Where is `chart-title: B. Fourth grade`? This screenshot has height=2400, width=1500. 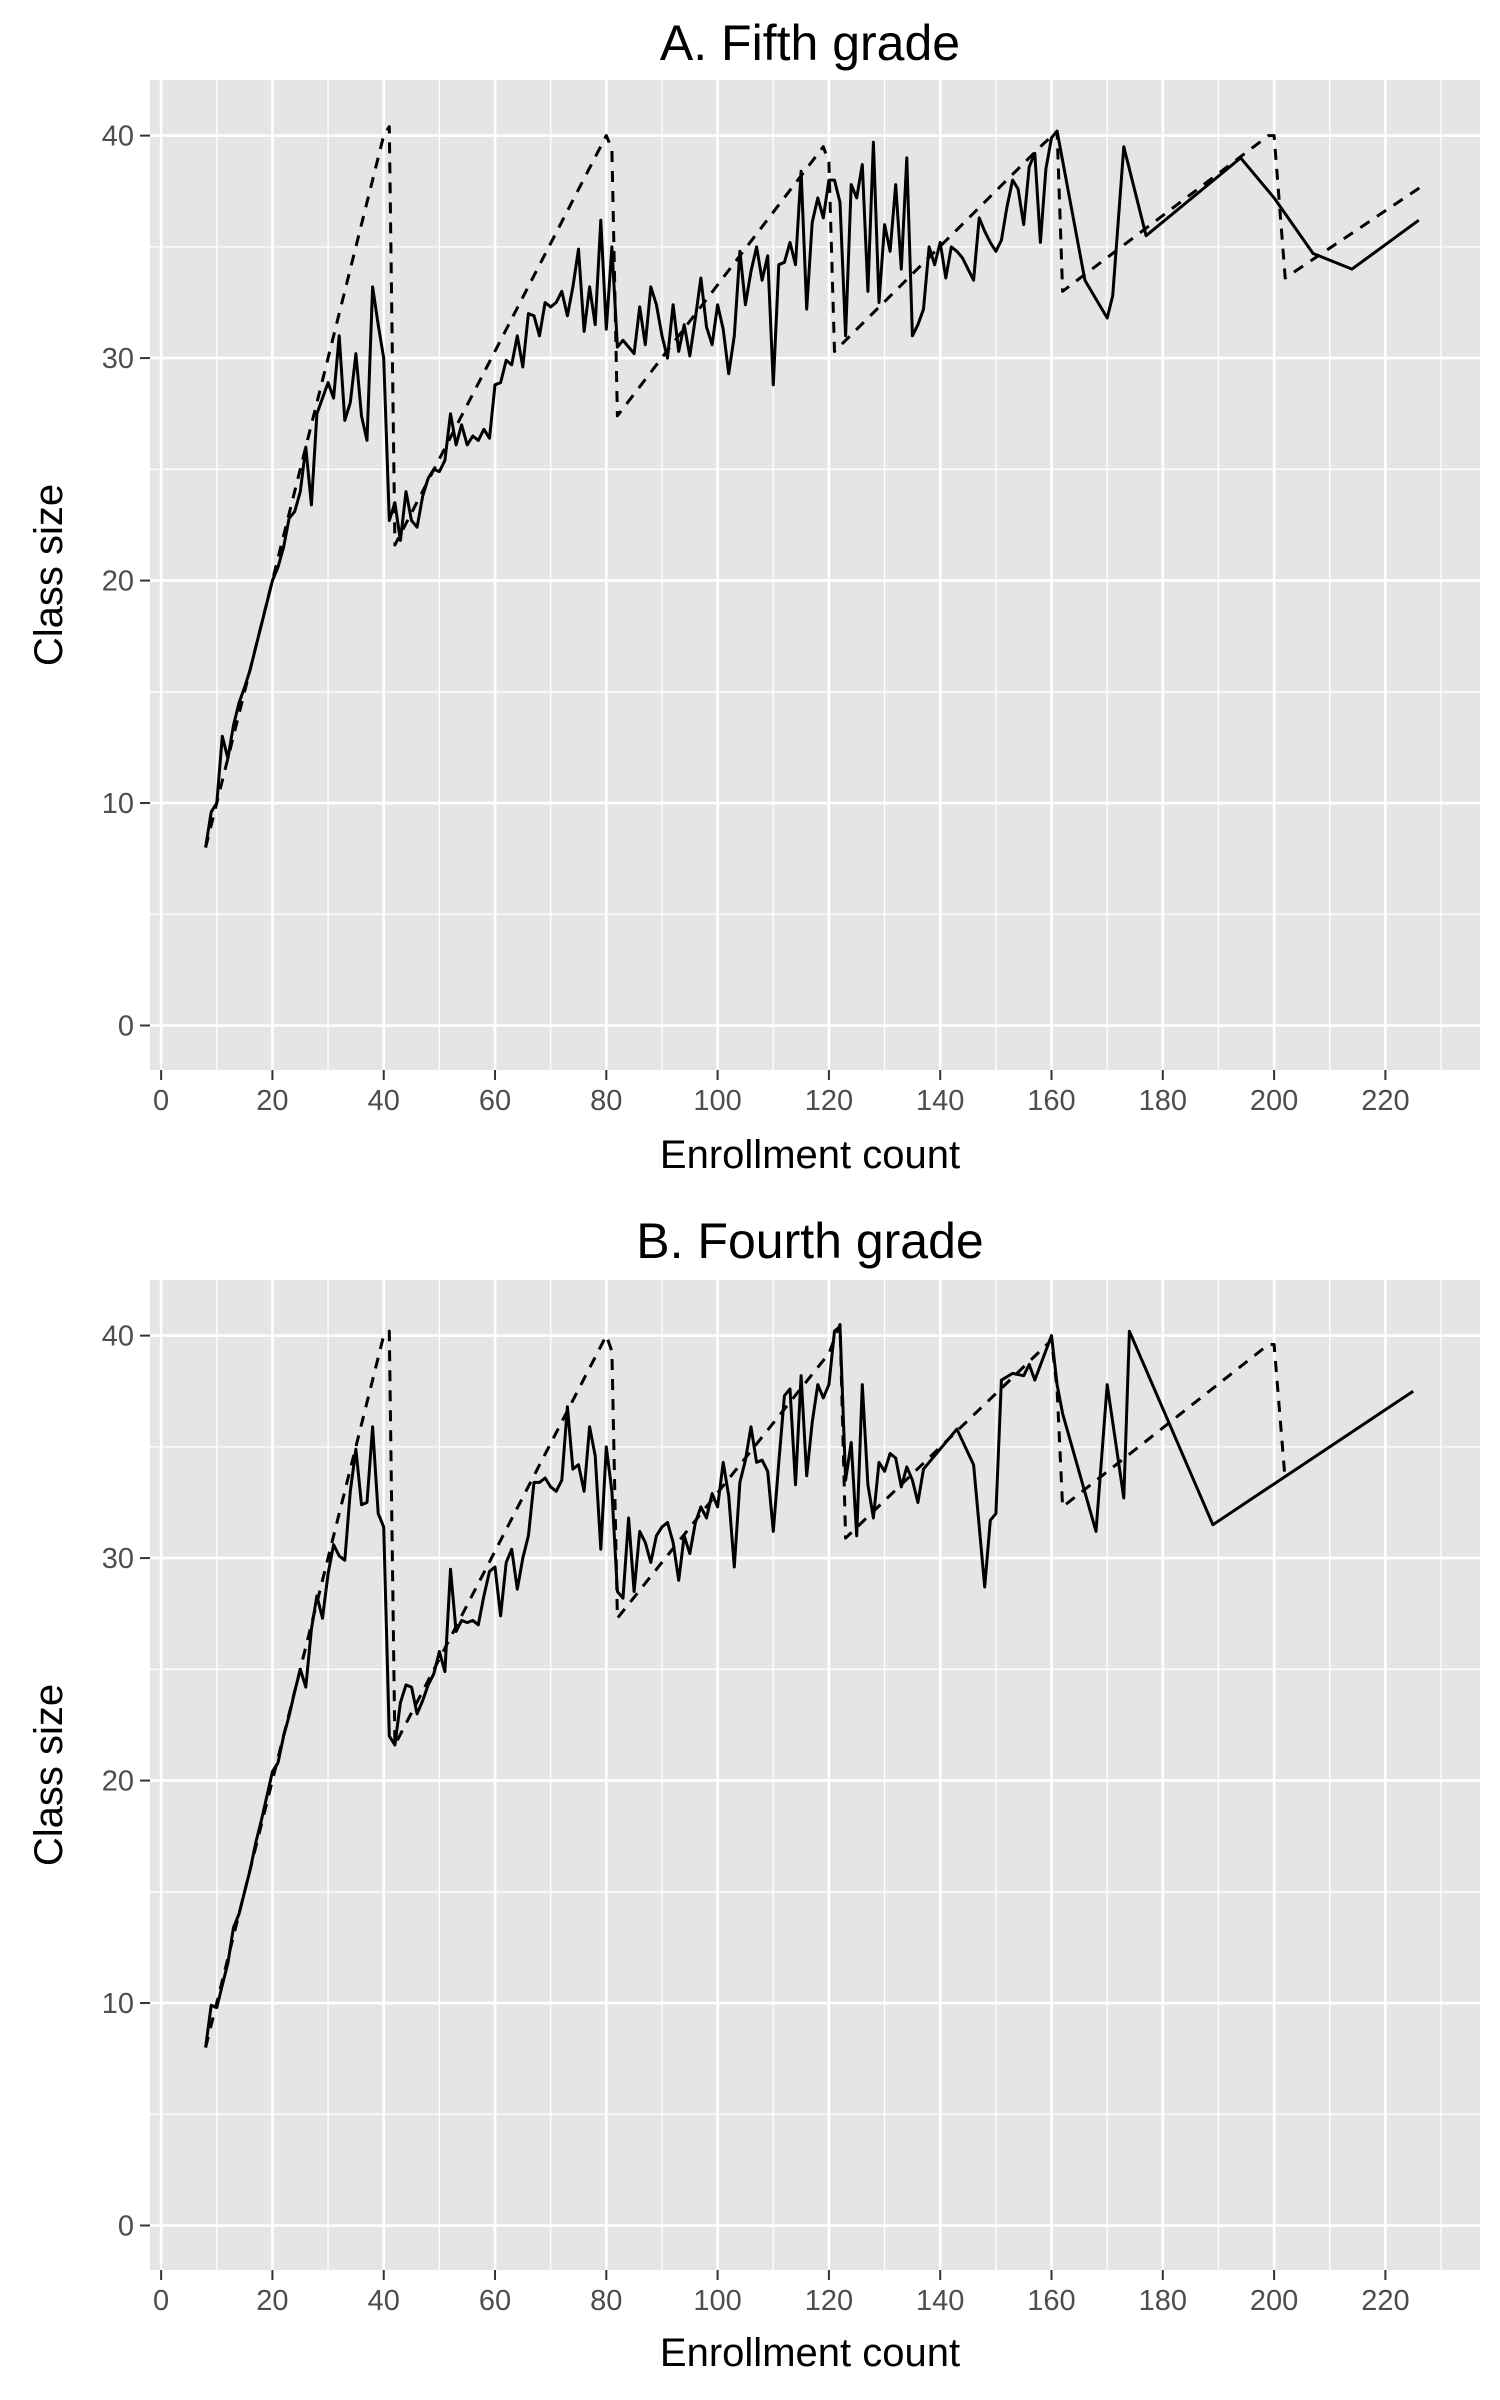
chart-title: B. Fourth grade is located at coordinates (809, 1241).